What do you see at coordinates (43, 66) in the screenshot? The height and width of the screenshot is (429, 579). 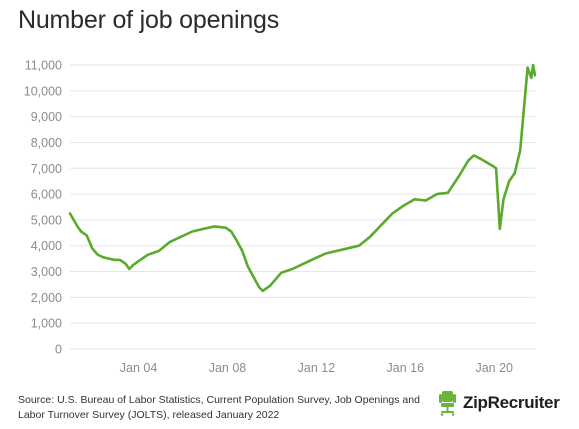 I see `y-tick-label: 11,000` at bounding box center [43, 66].